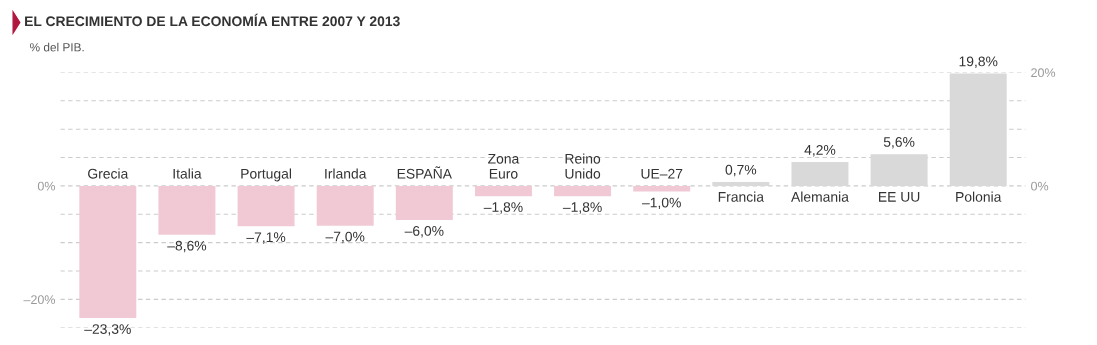 The image size is (1097, 345). What do you see at coordinates (39, 300) in the screenshot?
I see `y-tick-label: –20%` at bounding box center [39, 300].